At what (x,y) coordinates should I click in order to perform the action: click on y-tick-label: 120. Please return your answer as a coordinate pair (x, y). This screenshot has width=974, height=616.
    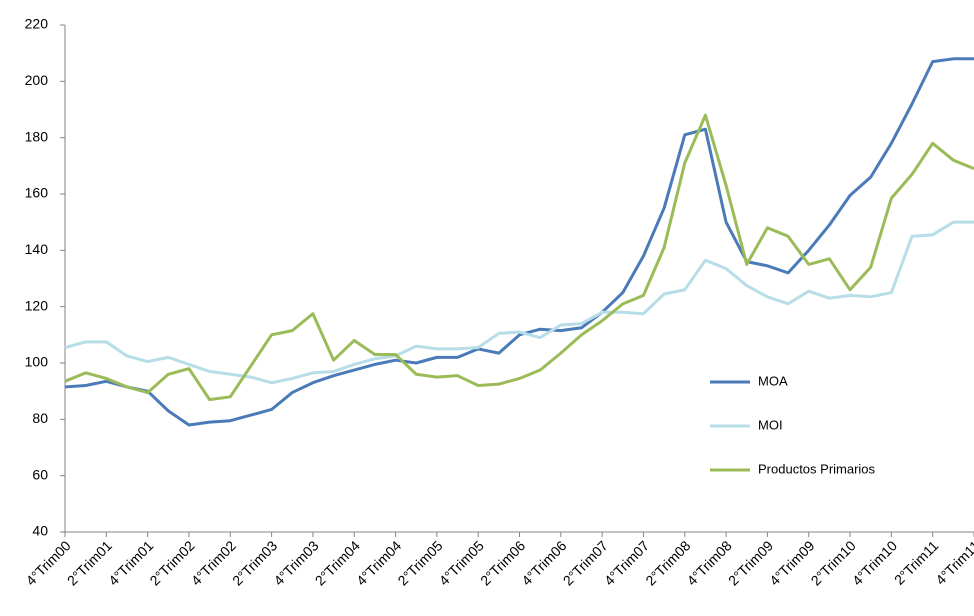
    Looking at the image, I should click on (37, 305).